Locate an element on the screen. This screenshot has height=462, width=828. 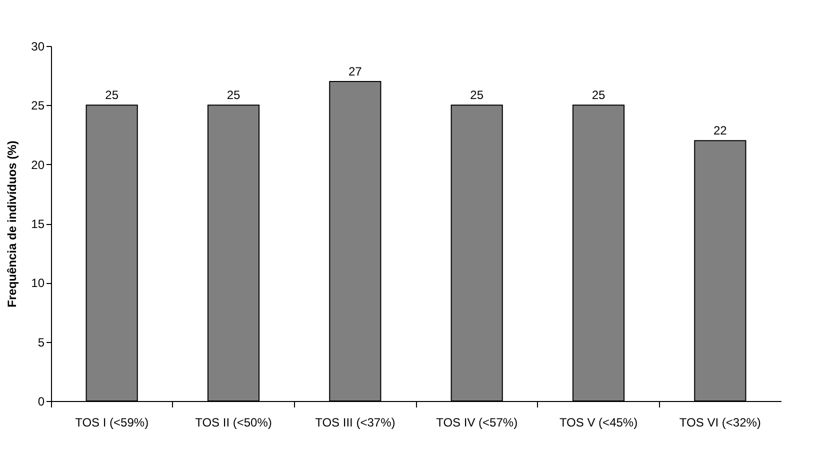
y-axis-title: Frequência de indivíduos (%) is located at coordinates (12, 224).